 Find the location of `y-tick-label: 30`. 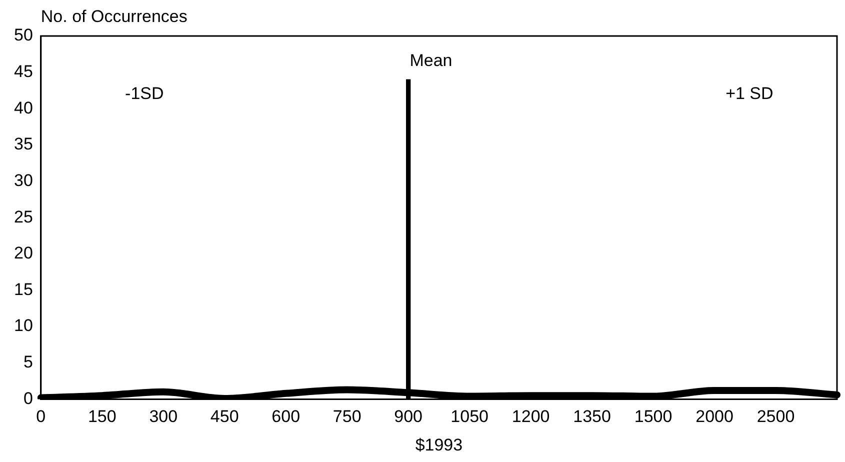

y-tick-label: 30 is located at coordinates (23, 180).